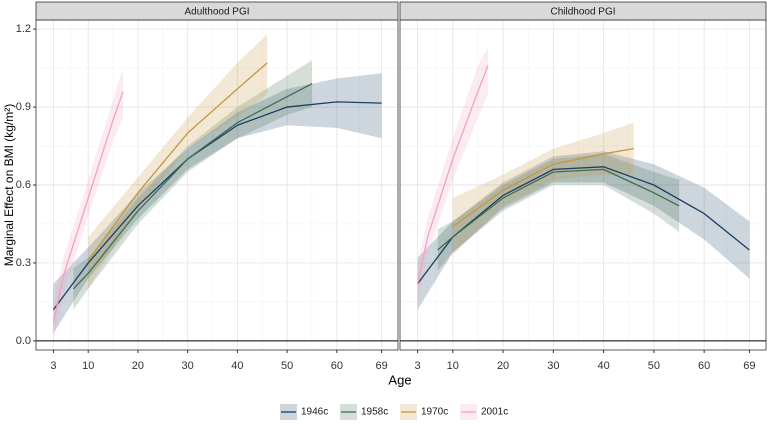  I want to click on y-tick-label: 1.2, so click(23, 29).